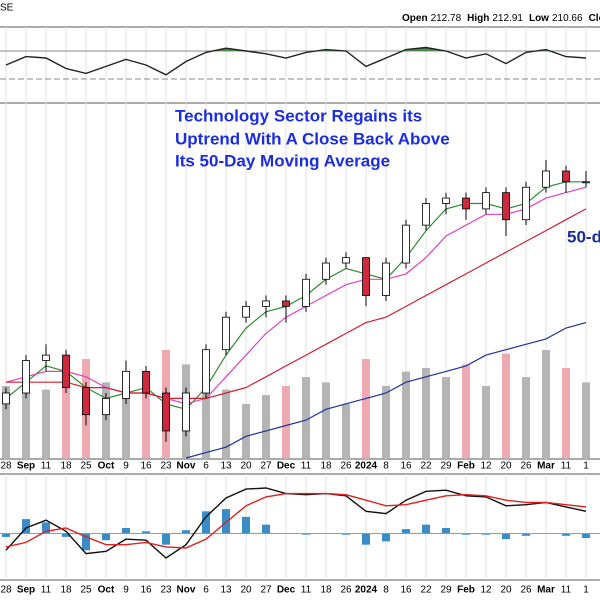  I want to click on x-tick-label: 29, so click(446, 590).